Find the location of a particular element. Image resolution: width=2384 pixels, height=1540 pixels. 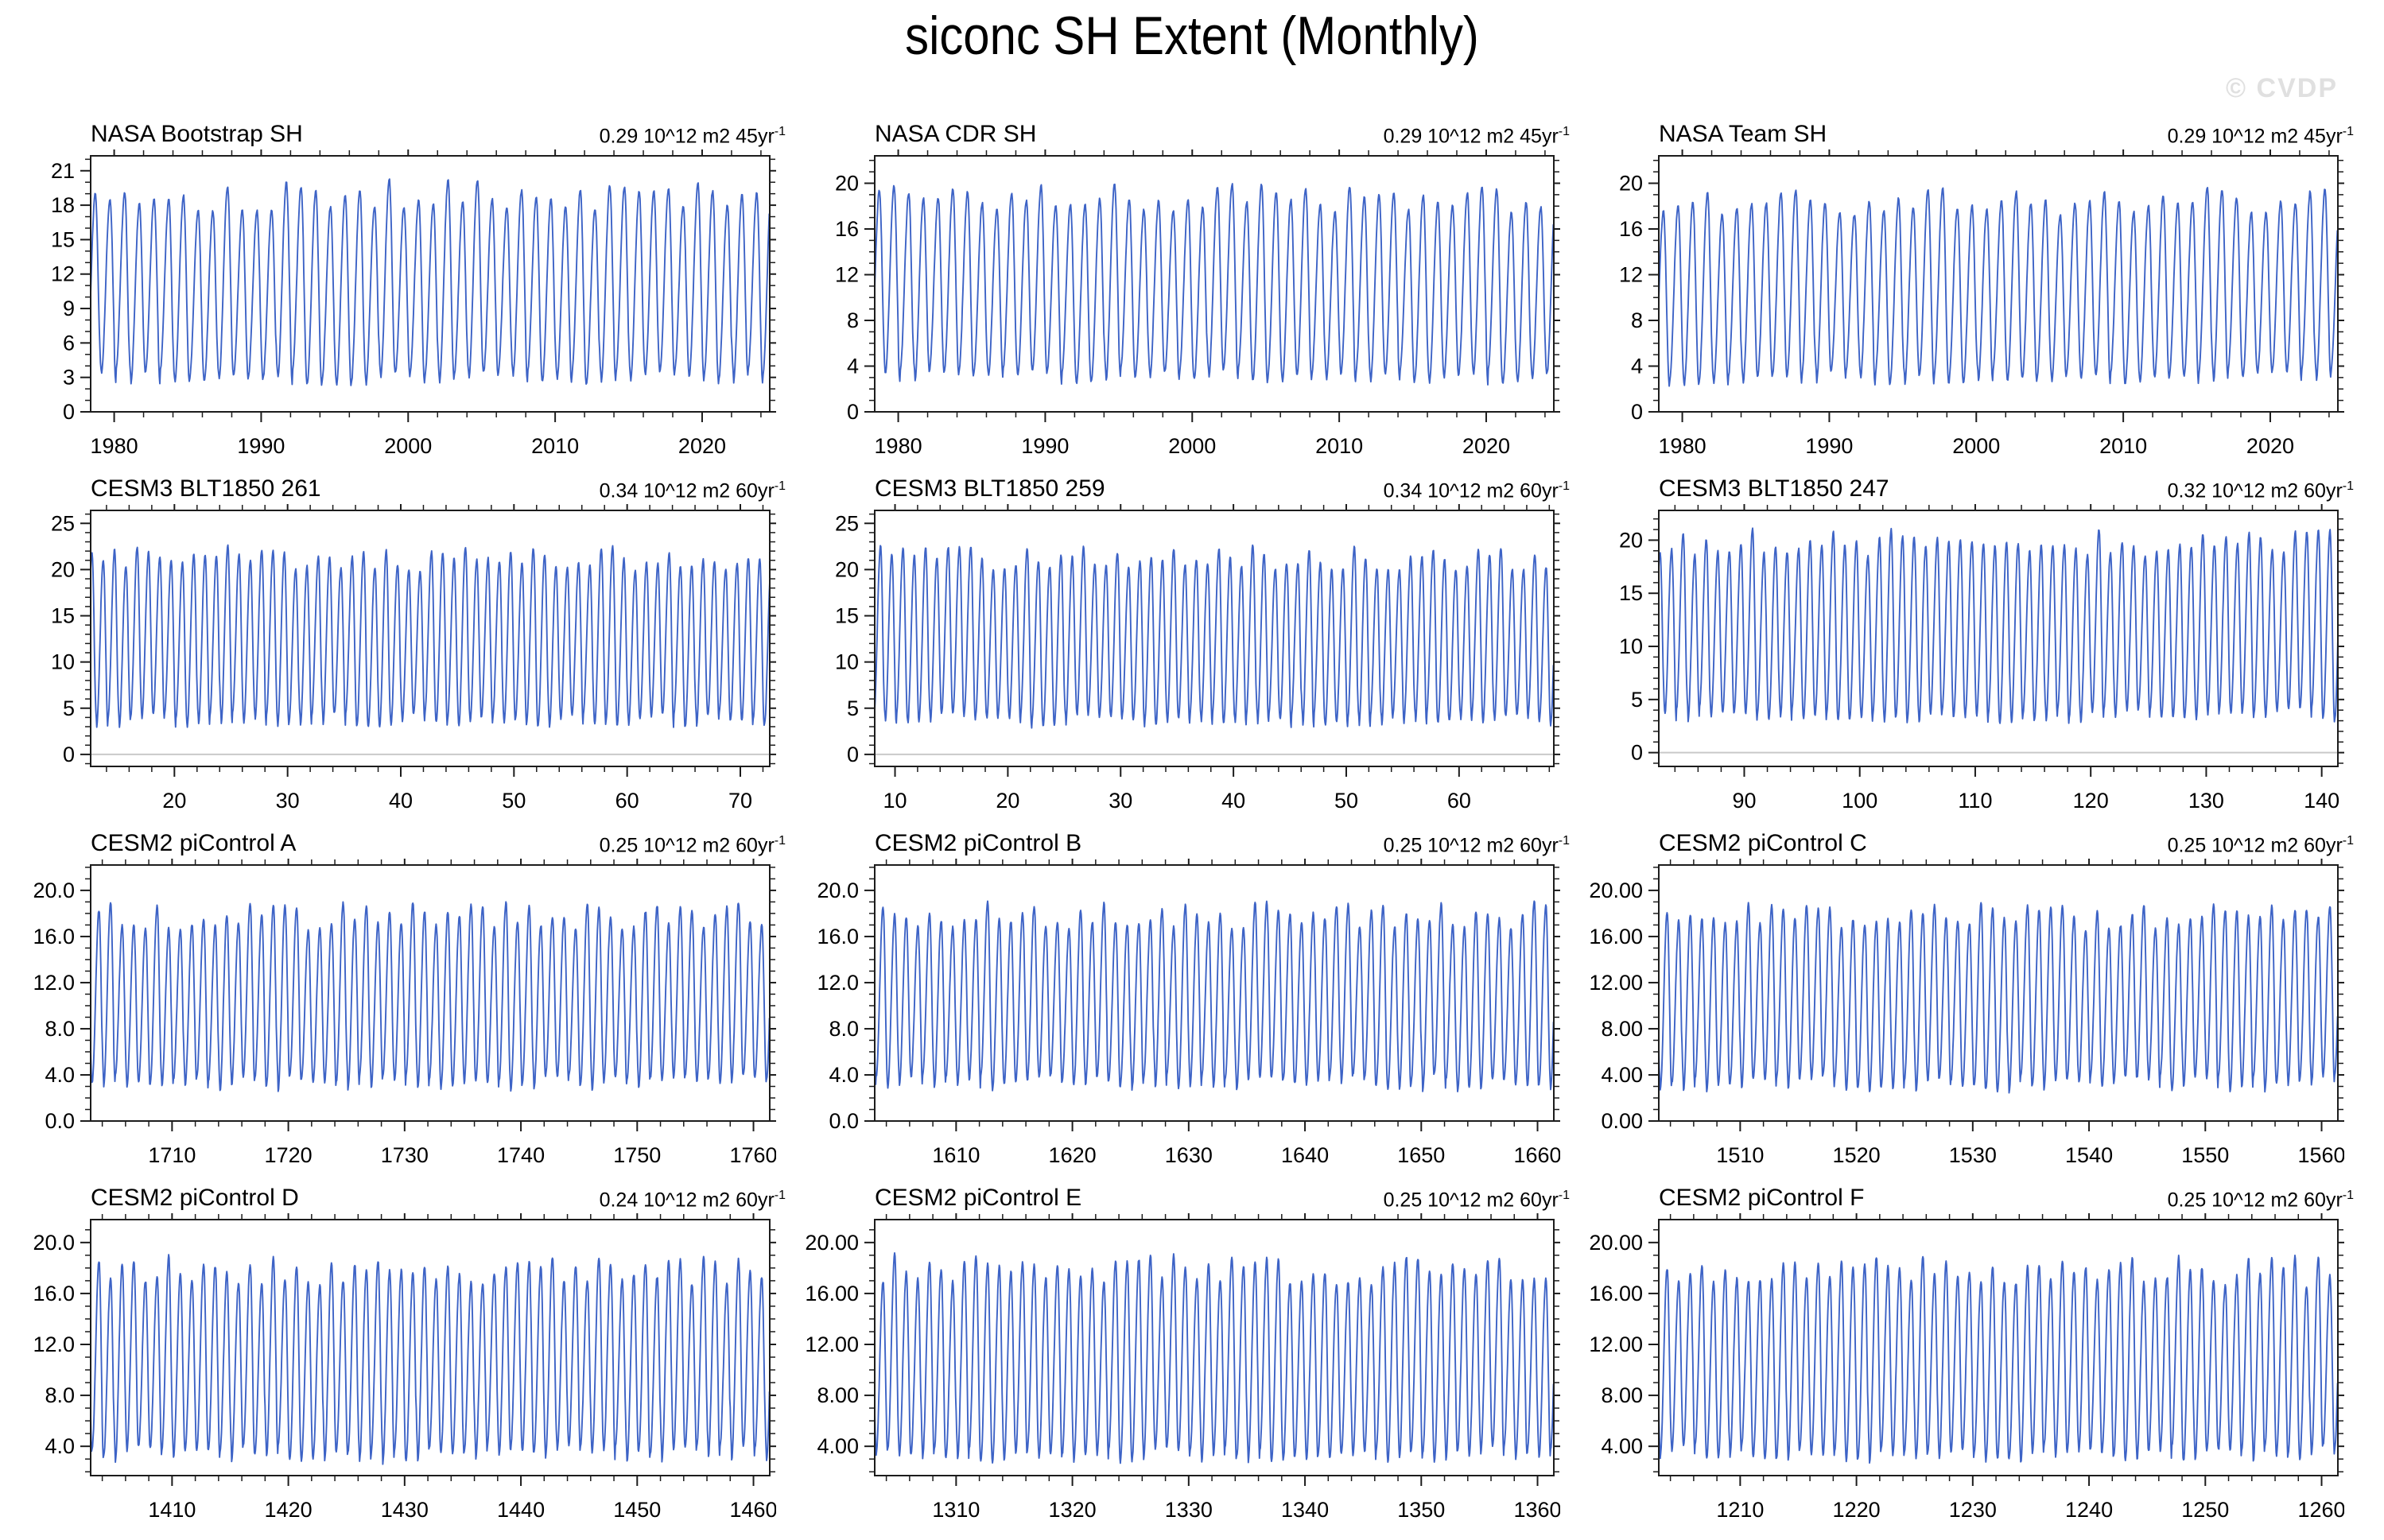

x-tick-label: 20 is located at coordinates (174, 801).